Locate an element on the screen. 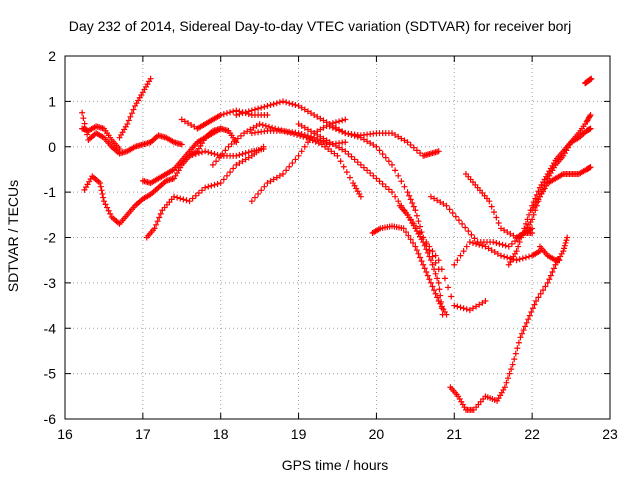 This screenshot has width=640, height=480. y-tick-label: -5 is located at coordinates (50, 374).